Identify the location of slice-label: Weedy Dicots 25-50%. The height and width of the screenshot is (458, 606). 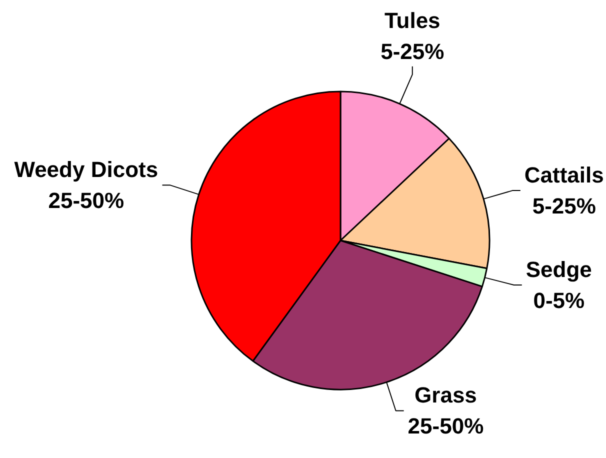
(86, 185).